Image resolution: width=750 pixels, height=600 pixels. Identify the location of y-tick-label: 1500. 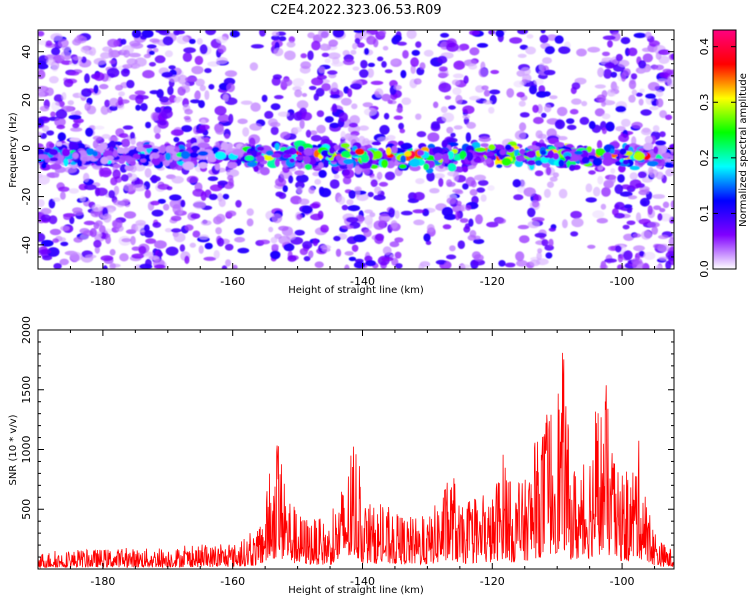
(26, 390).